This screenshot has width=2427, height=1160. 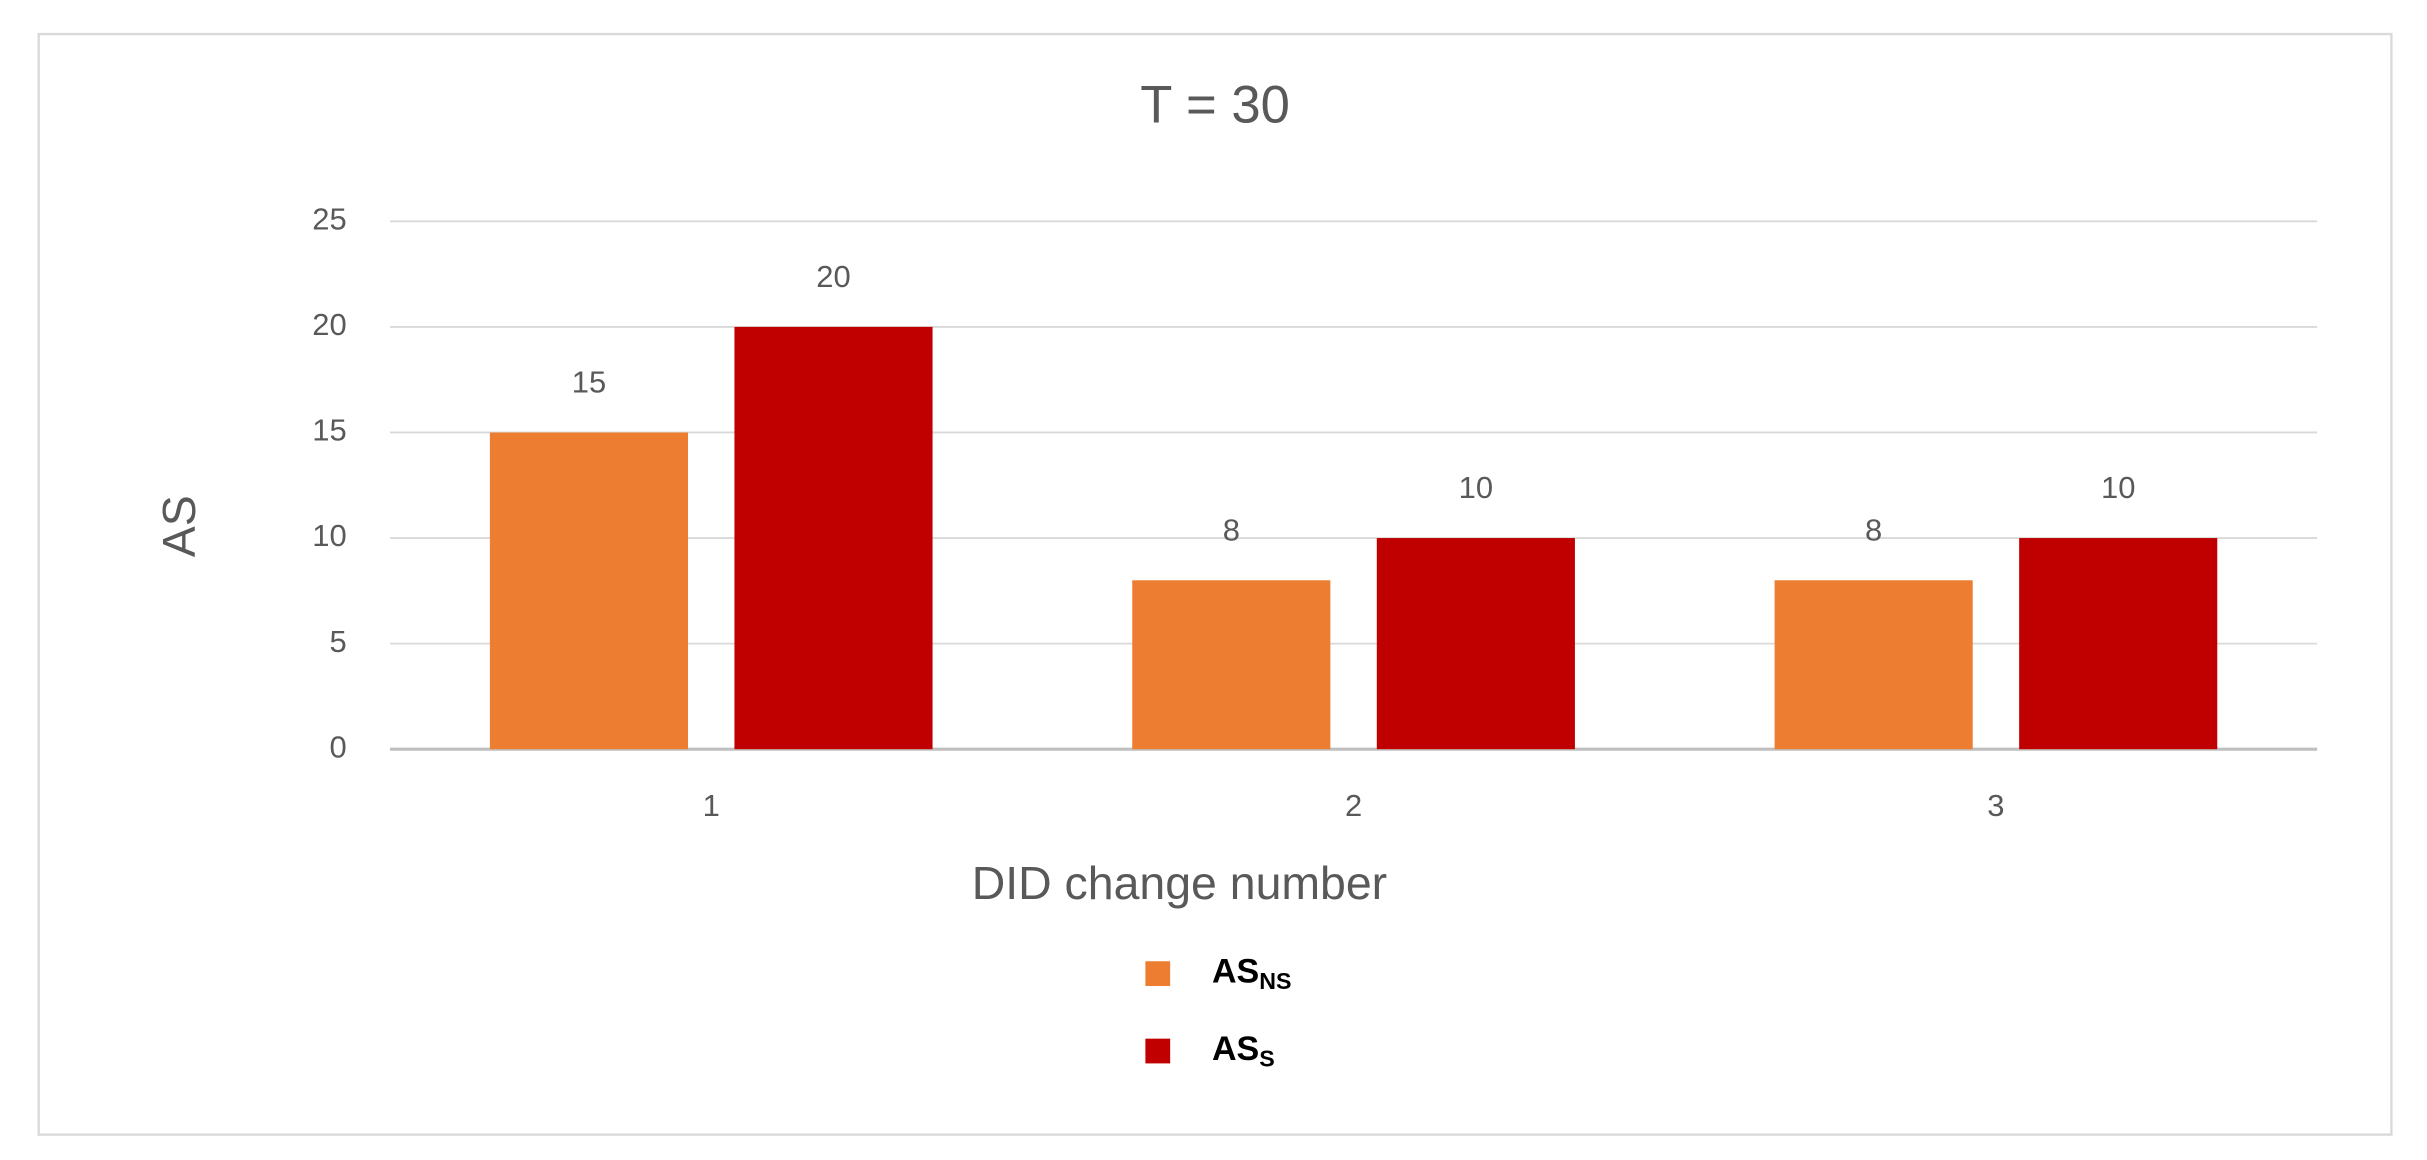 What do you see at coordinates (329, 430) in the screenshot?
I see `y-tick-label: 15` at bounding box center [329, 430].